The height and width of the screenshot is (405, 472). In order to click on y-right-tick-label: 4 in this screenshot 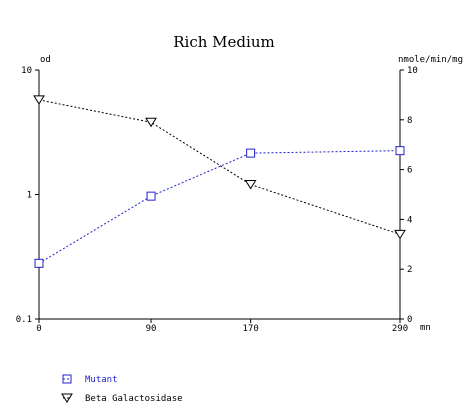, I will do `click(409, 220)`.